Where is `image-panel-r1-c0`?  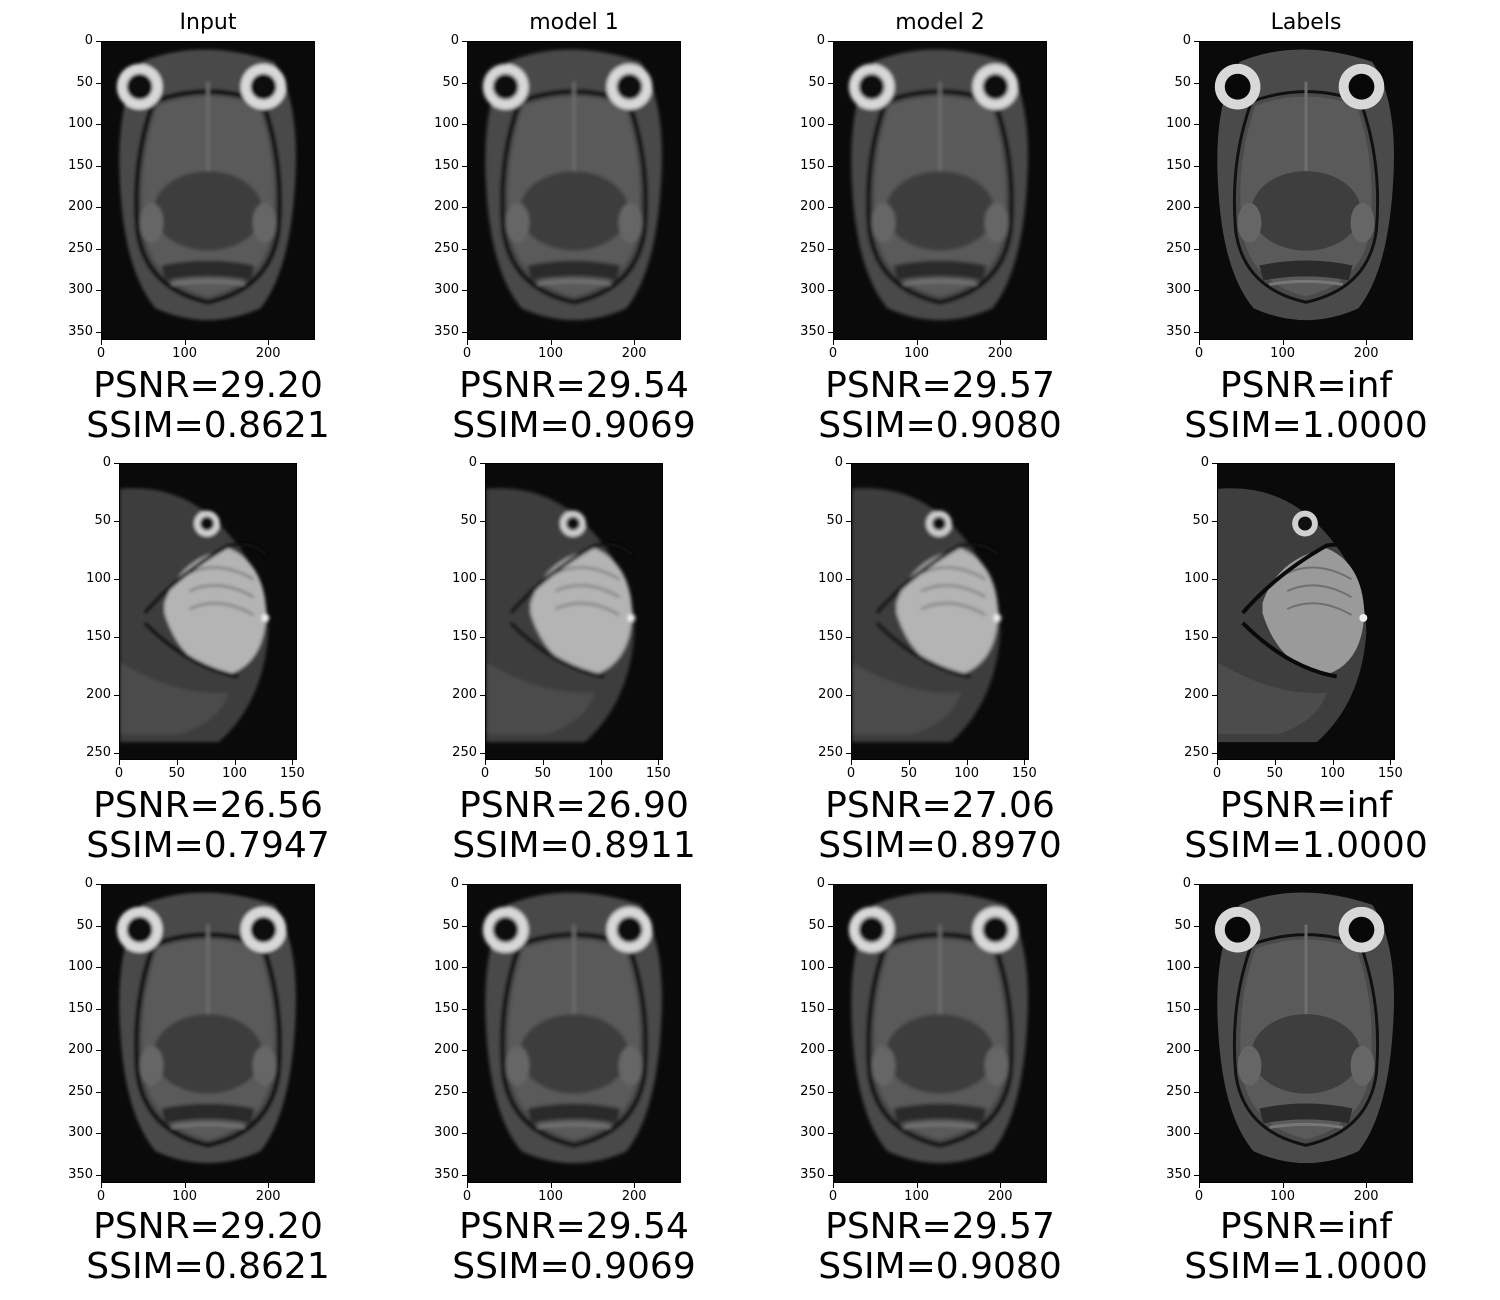
image-panel-r1-c0 is located at coordinates (208, 611).